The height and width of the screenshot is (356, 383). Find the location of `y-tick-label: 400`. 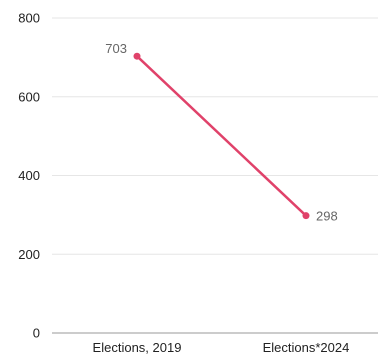

y-tick-label: 400 is located at coordinates (29, 175).